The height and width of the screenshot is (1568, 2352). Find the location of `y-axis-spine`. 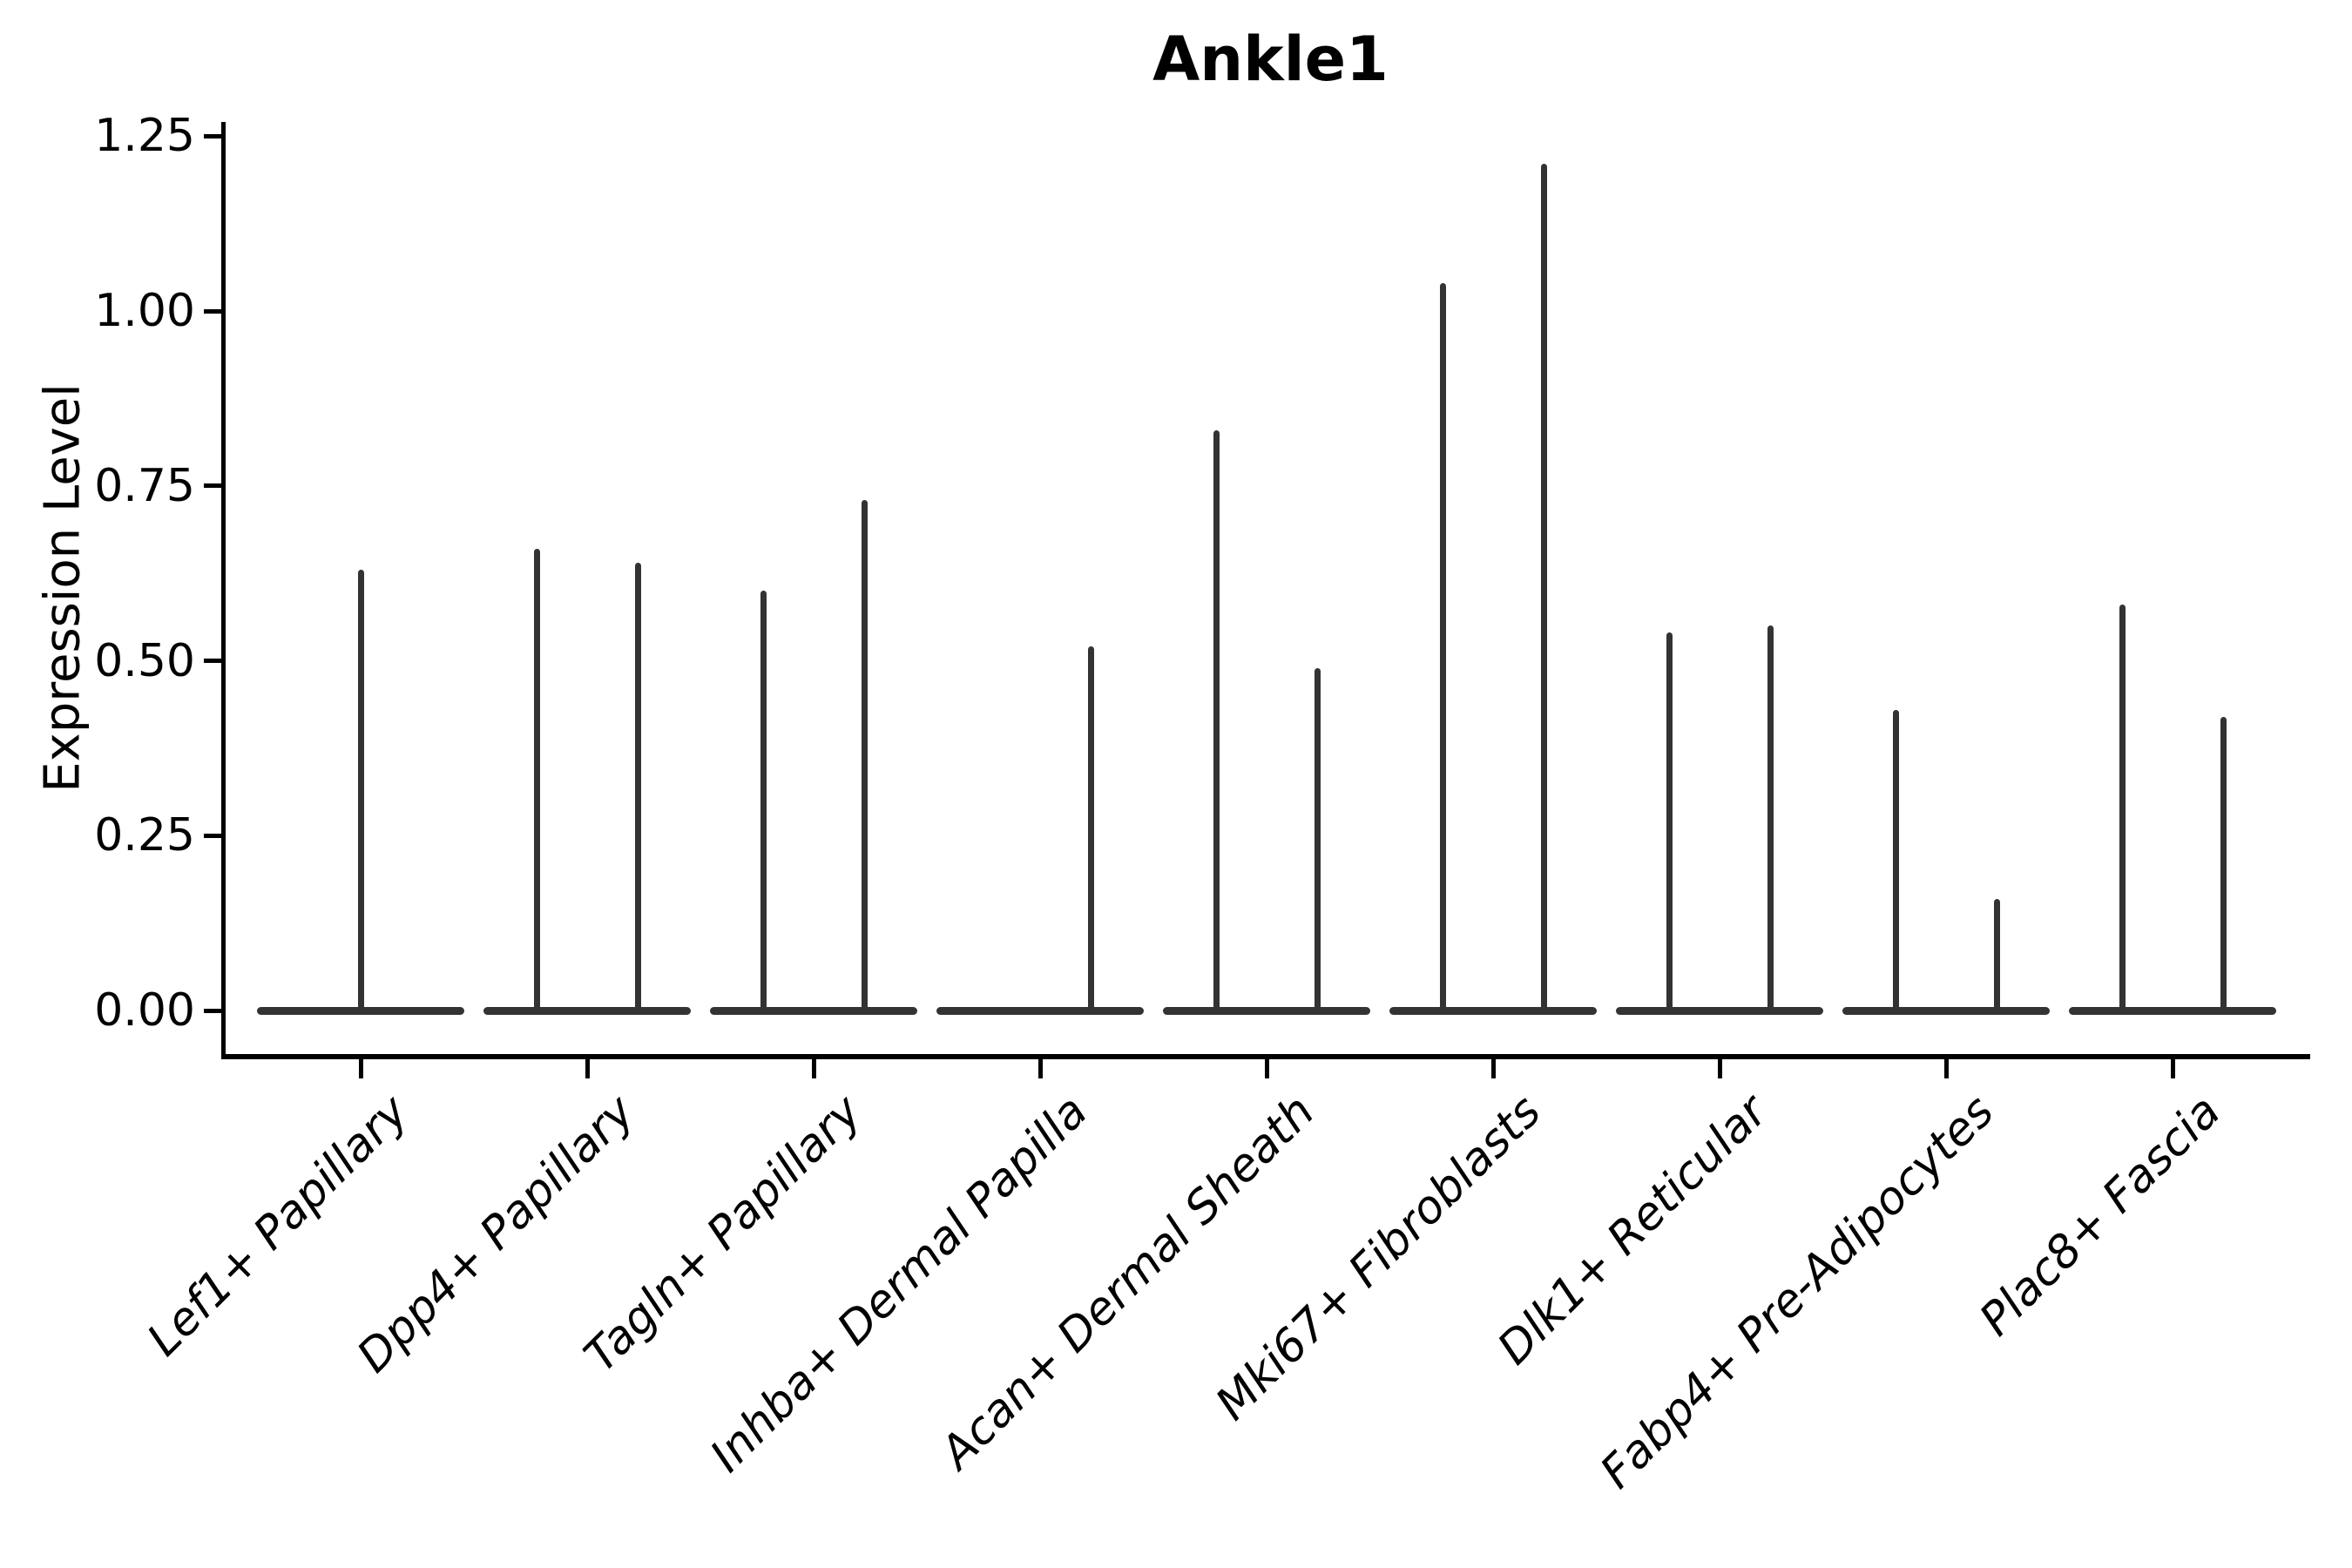

y-axis-spine is located at coordinates (223, 590).